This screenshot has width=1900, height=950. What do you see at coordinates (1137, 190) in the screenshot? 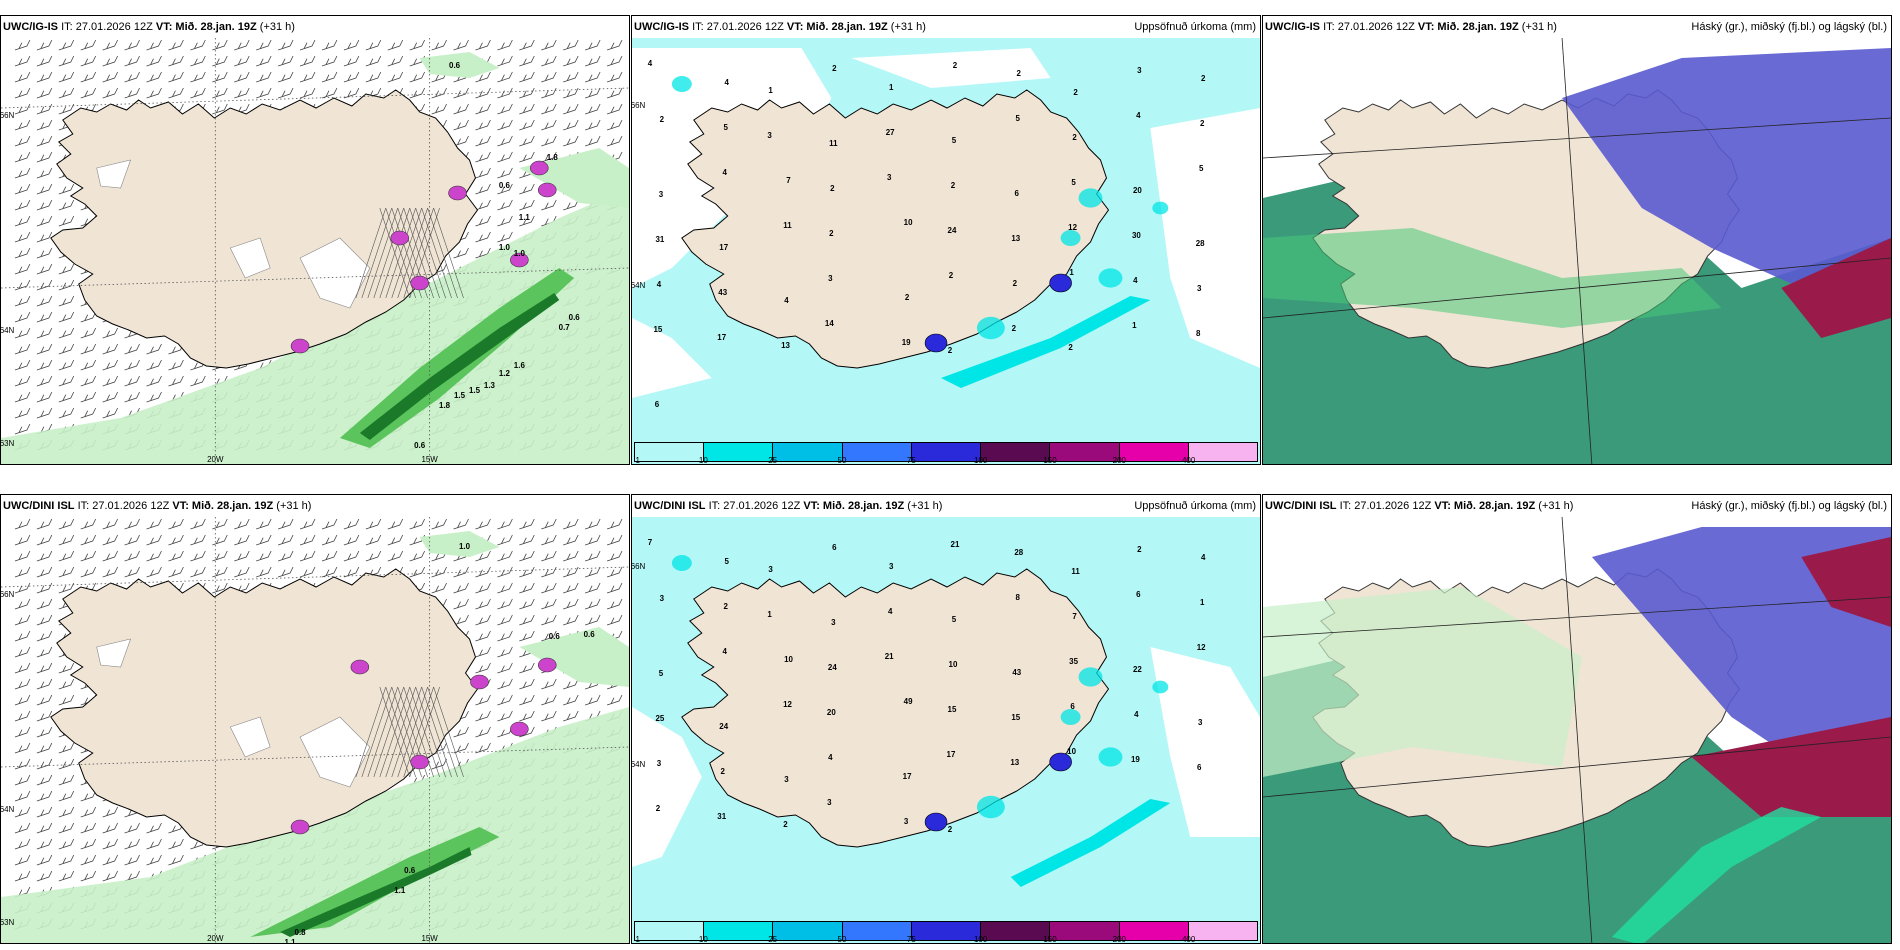
I see `precip-amount-label: 20` at bounding box center [1137, 190].